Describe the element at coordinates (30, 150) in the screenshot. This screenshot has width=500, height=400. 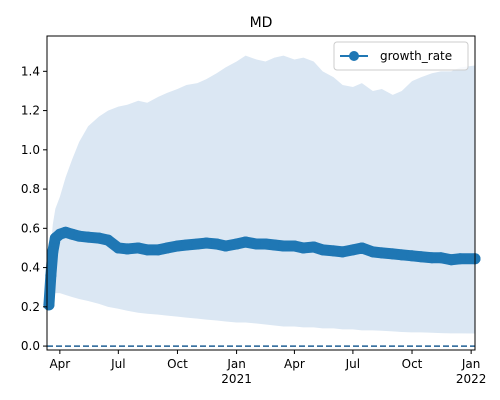
I see `y-tick-label: 1.0` at that location.